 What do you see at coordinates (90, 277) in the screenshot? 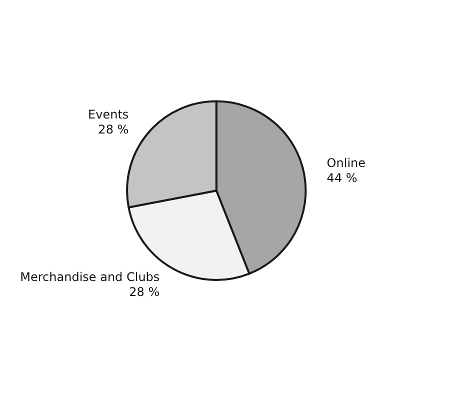
I see `slice-label: Merchandise and Clubs` at bounding box center [90, 277].